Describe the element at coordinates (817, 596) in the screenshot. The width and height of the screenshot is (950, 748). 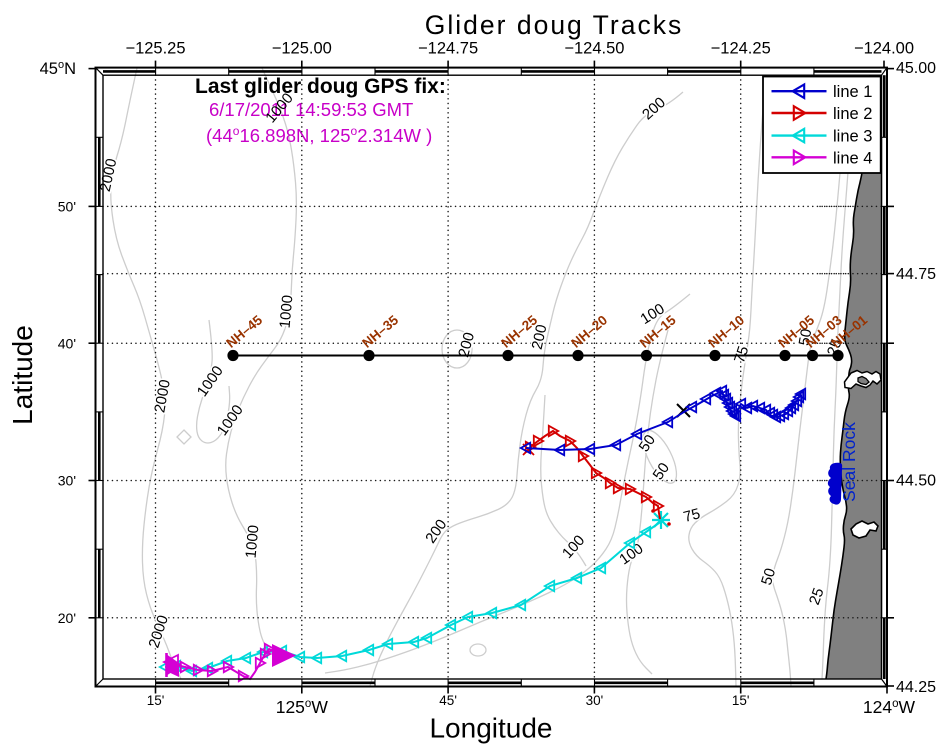
I see `svg-text: 25` at that location.